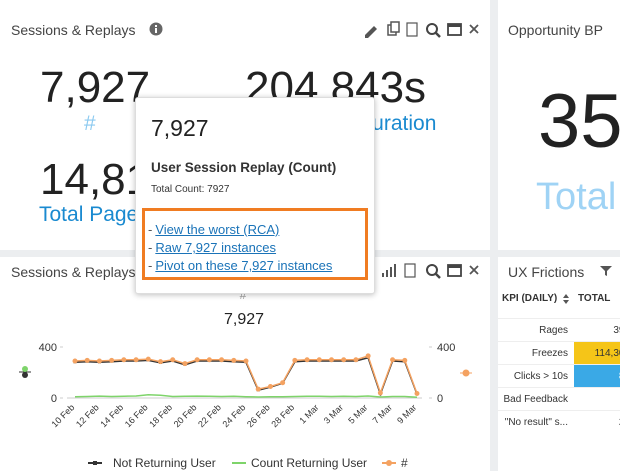 The height and width of the screenshot is (471, 620). I want to click on y2-tick-label: 400, so click(446, 348).